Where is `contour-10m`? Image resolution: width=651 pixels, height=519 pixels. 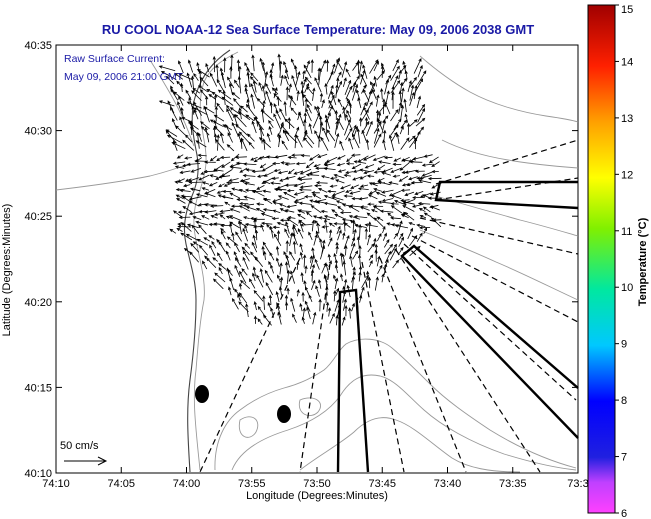 contour-10m is located at coordinates (395, 404).